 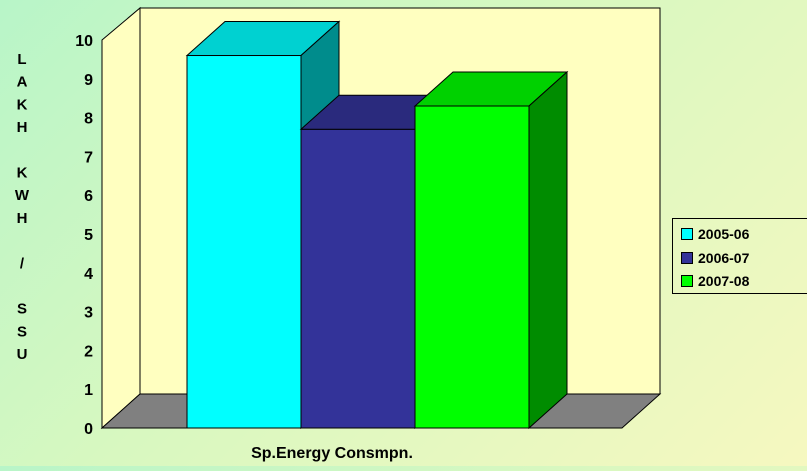 I want to click on y-tick-label: 7, so click(x=88, y=157).